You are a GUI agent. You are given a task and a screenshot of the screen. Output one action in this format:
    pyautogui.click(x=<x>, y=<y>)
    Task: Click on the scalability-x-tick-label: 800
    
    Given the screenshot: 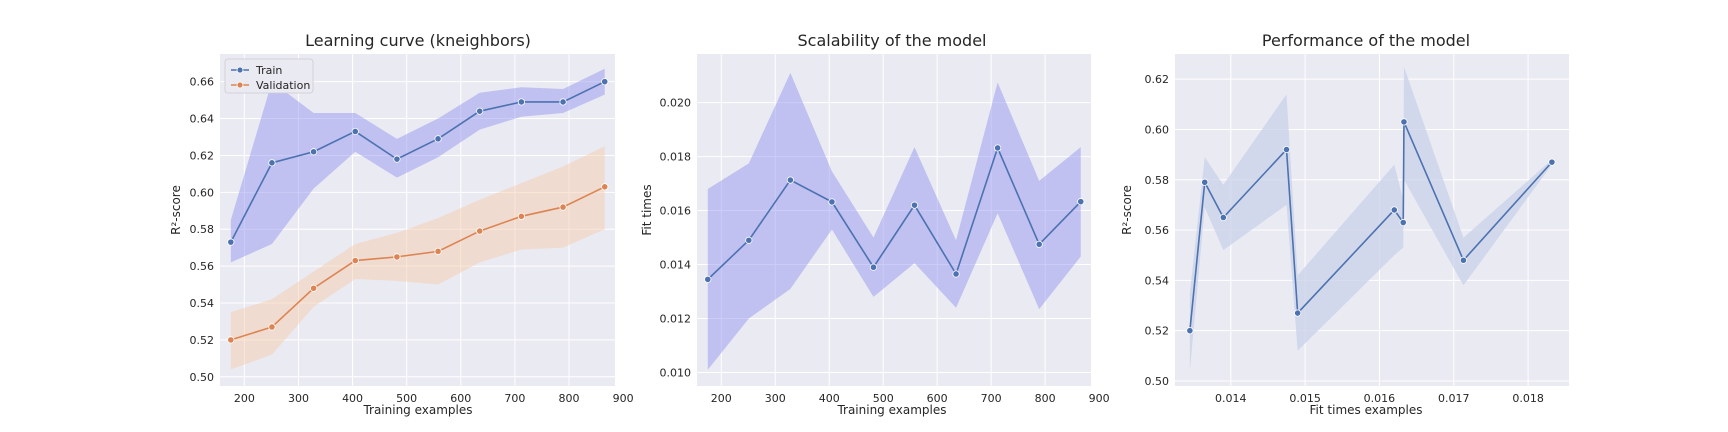 What is the action you would take?
    pyautogui.click(x=1045, y=398)
    